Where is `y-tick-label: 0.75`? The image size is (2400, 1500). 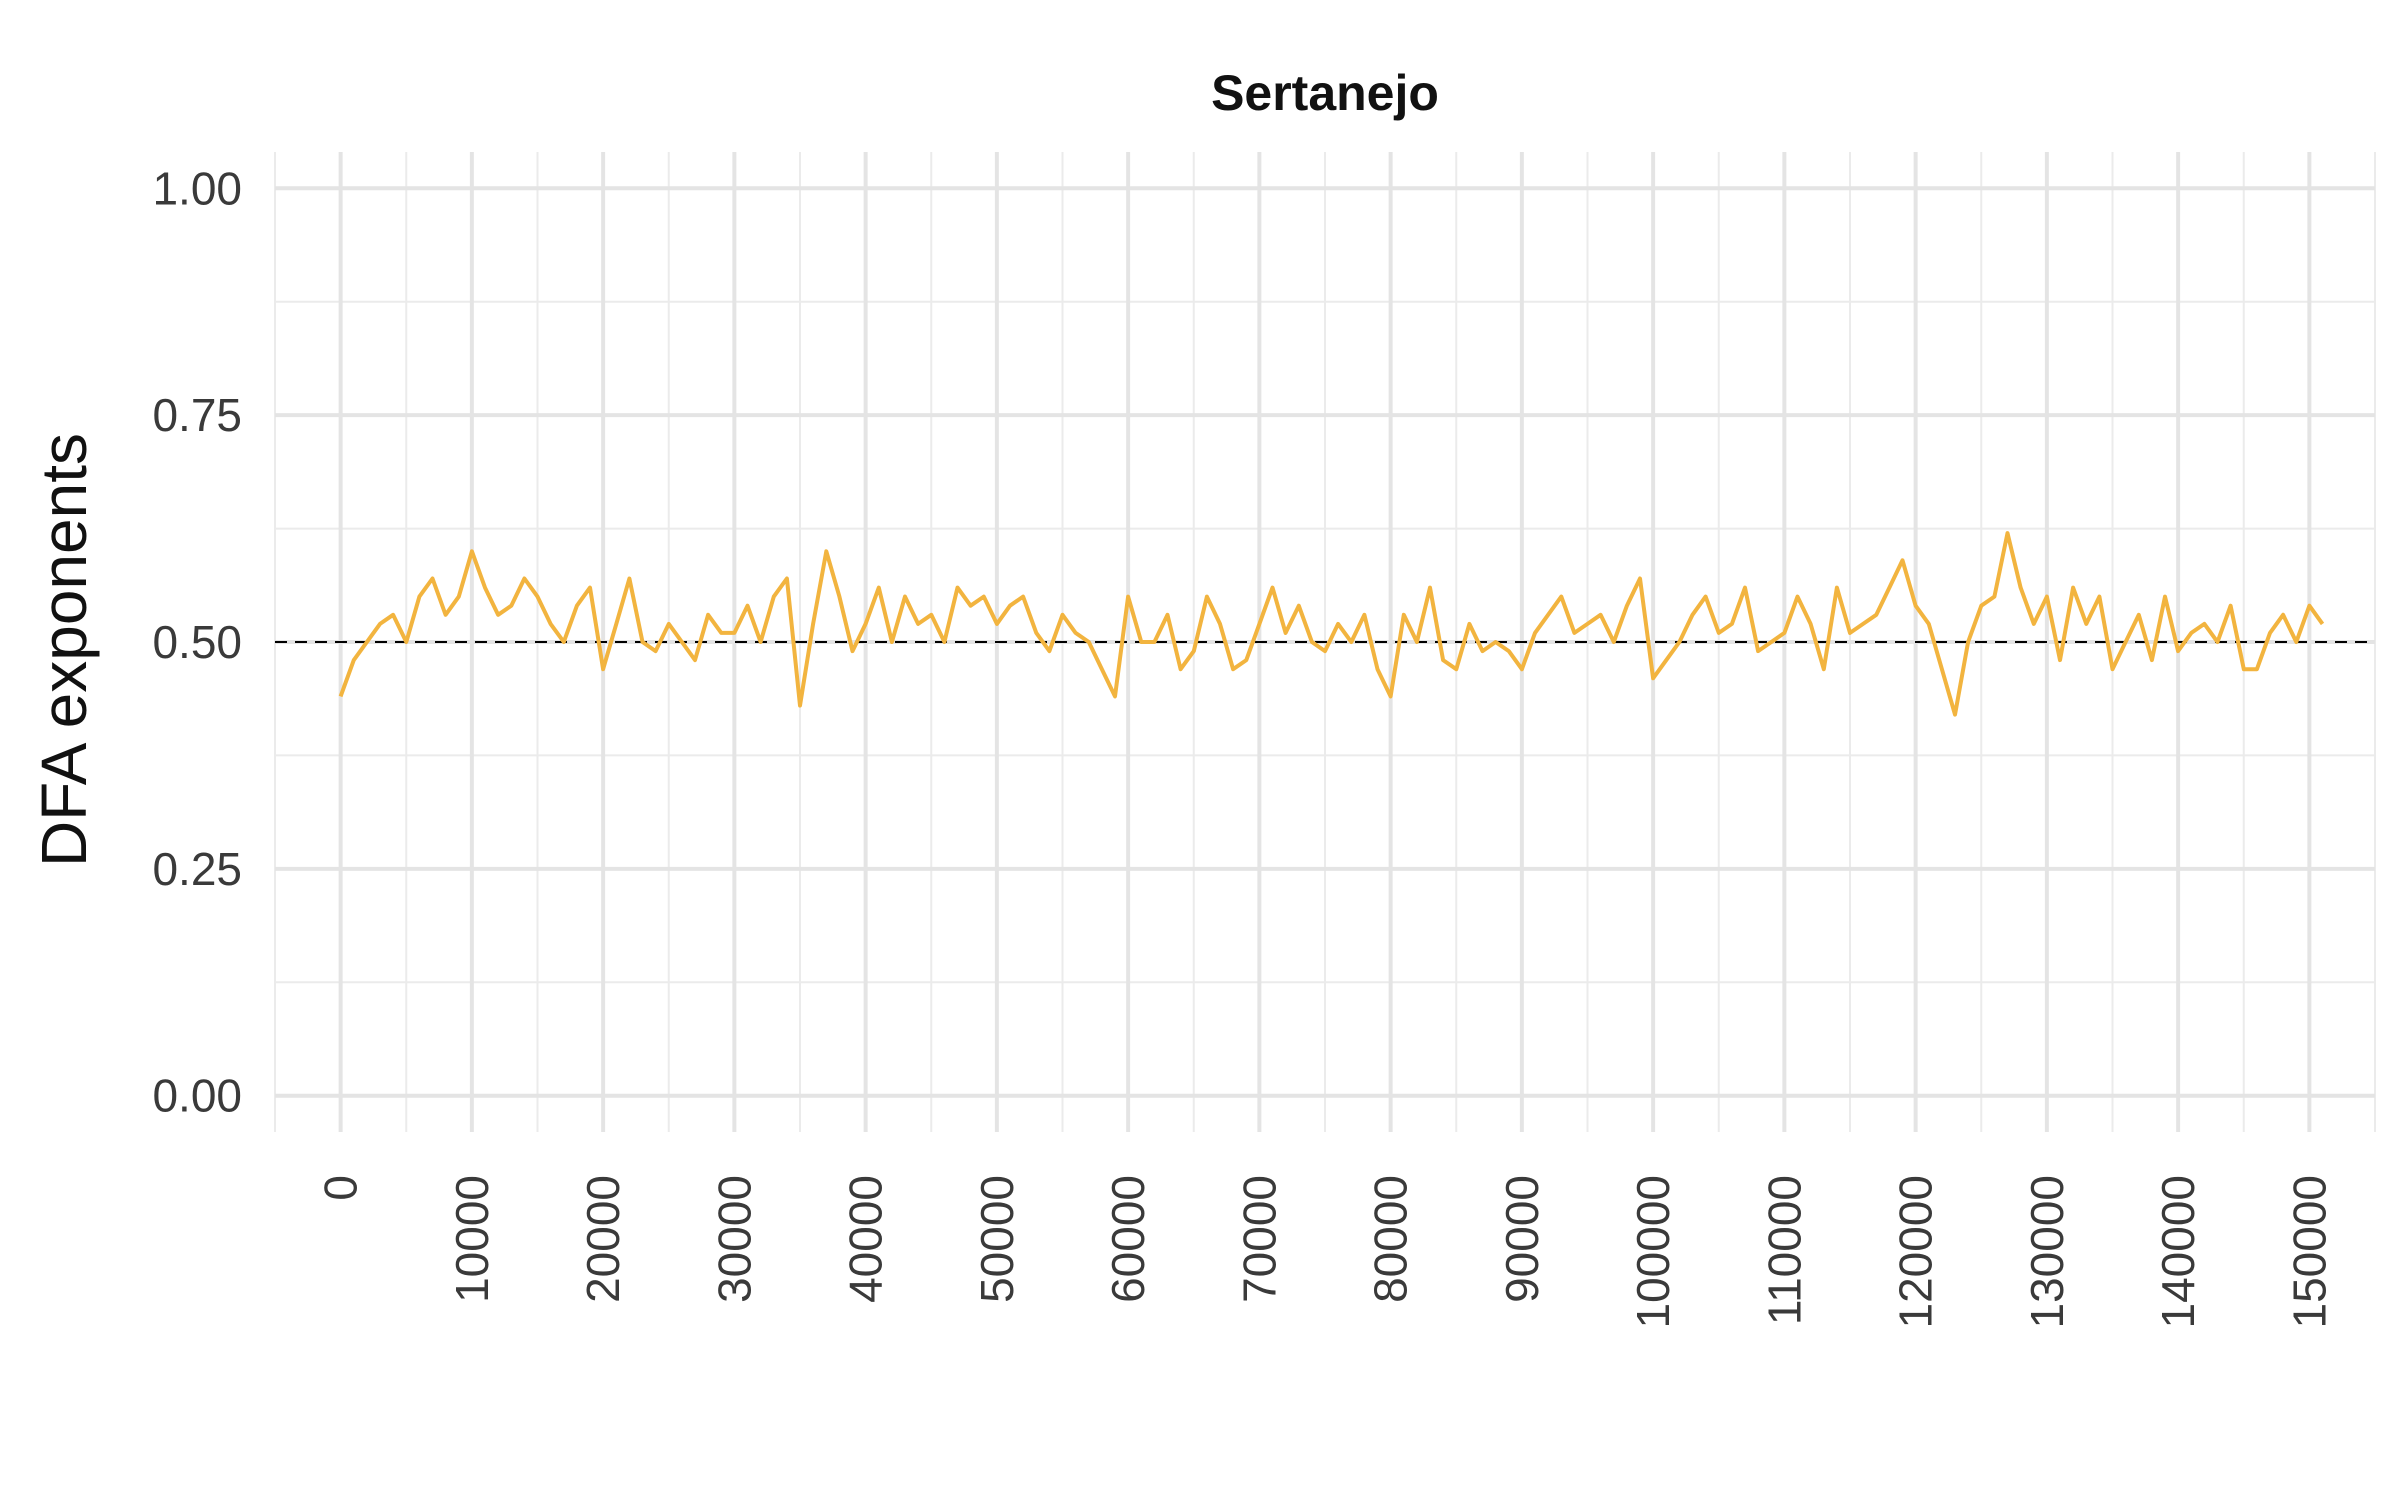
y-tick-label: 0.75 is located at coordinates (197, 415).